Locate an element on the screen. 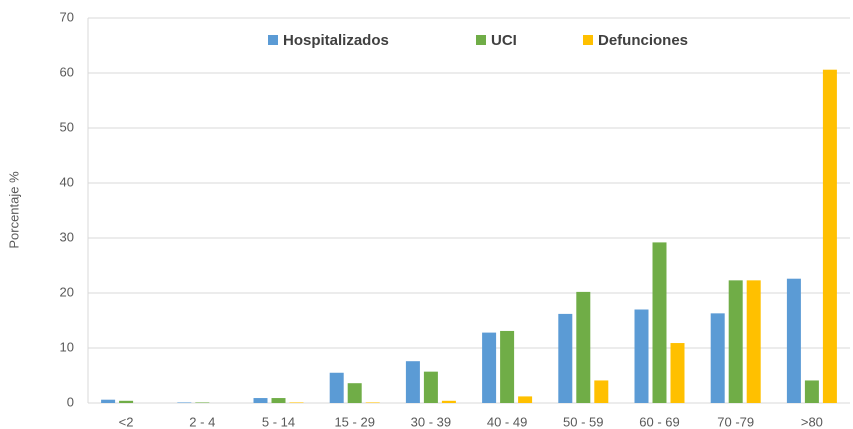 Image resolution: width=853 pixels, height=429 pixels. x-tick-label: 30 - 39 is located at coordinates (431, 421).